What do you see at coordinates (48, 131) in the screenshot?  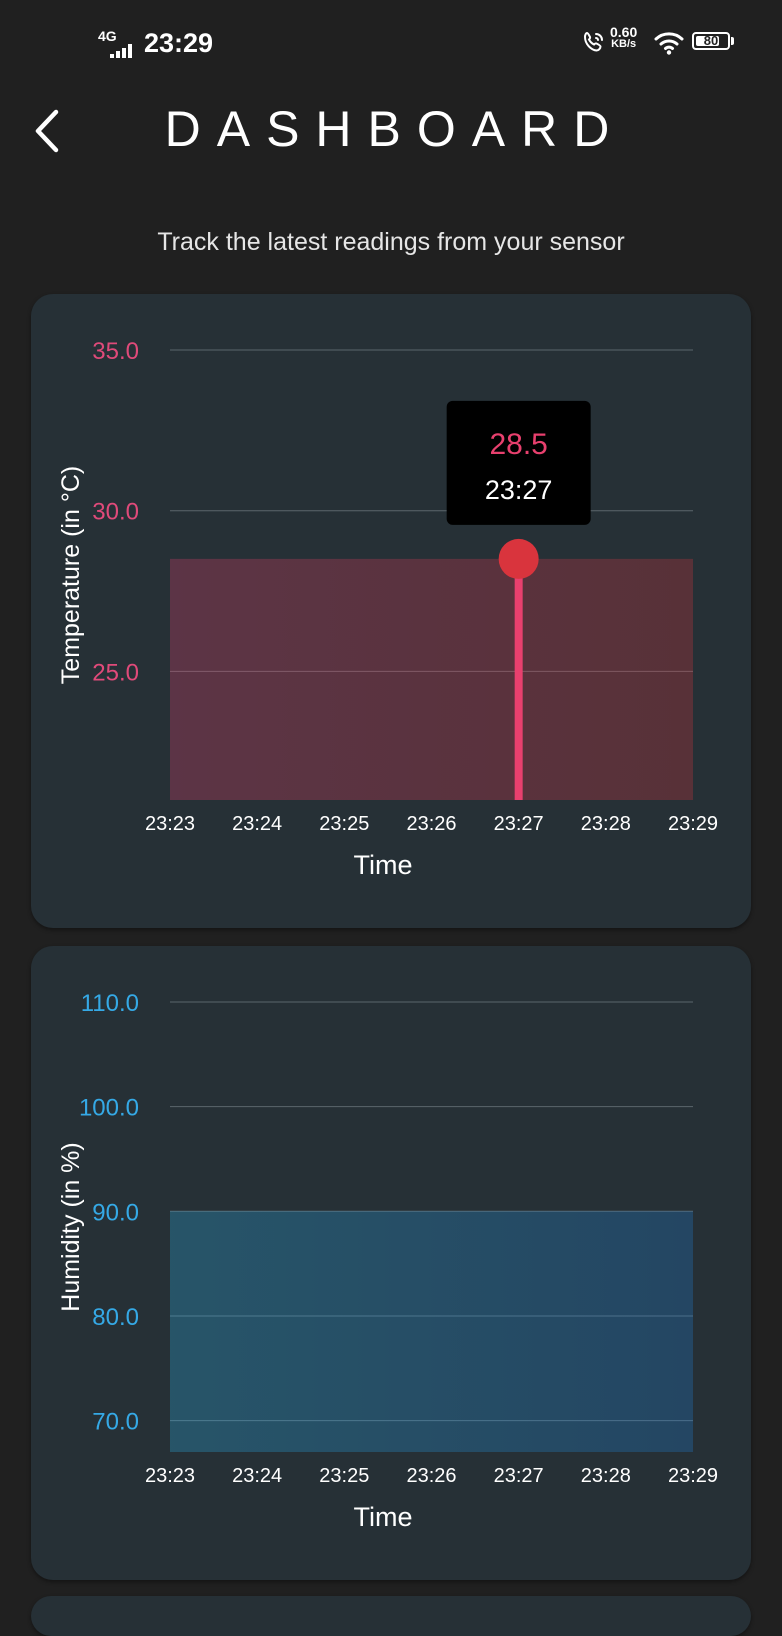 I see `chevron-left-icon` at bounding box center [48, 131].